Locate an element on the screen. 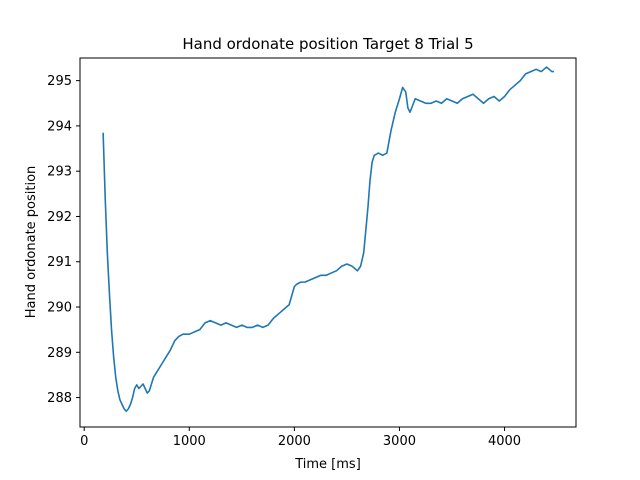 This screenshot has height=480, width=640. y-axis-label: Hand ordonate position is located at coordinates (31, 242).